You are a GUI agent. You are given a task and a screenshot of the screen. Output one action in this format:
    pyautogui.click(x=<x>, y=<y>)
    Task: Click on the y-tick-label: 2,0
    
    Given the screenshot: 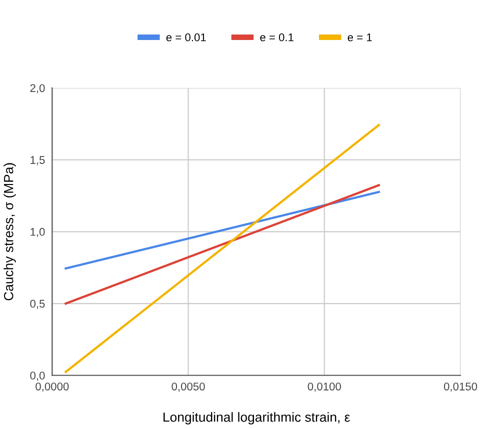 What is the action you would take?
    pyautogui.click(x=37, y=89)
    